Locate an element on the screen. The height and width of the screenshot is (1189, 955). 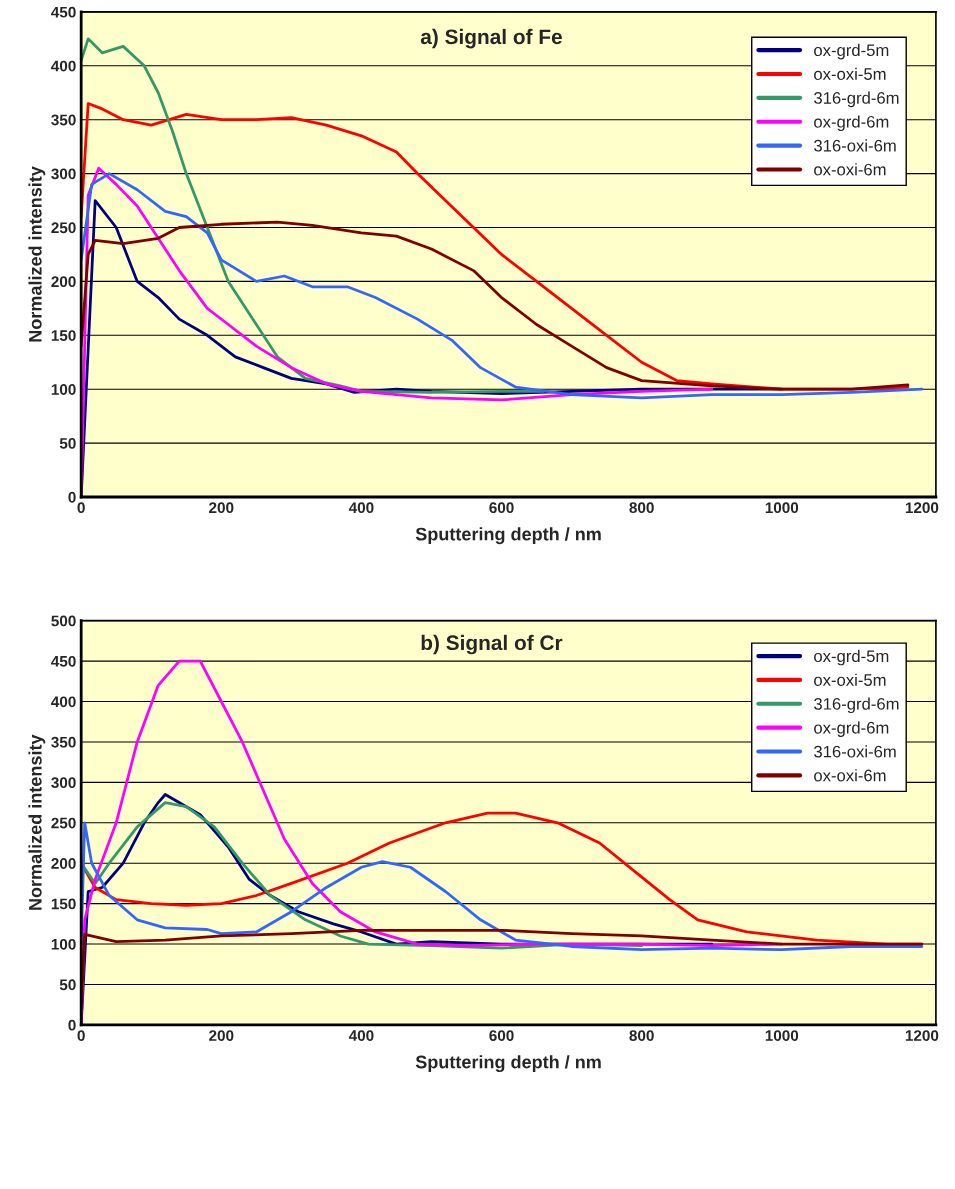
text: b) Signal of Cr is located at coordinates (492, 644).